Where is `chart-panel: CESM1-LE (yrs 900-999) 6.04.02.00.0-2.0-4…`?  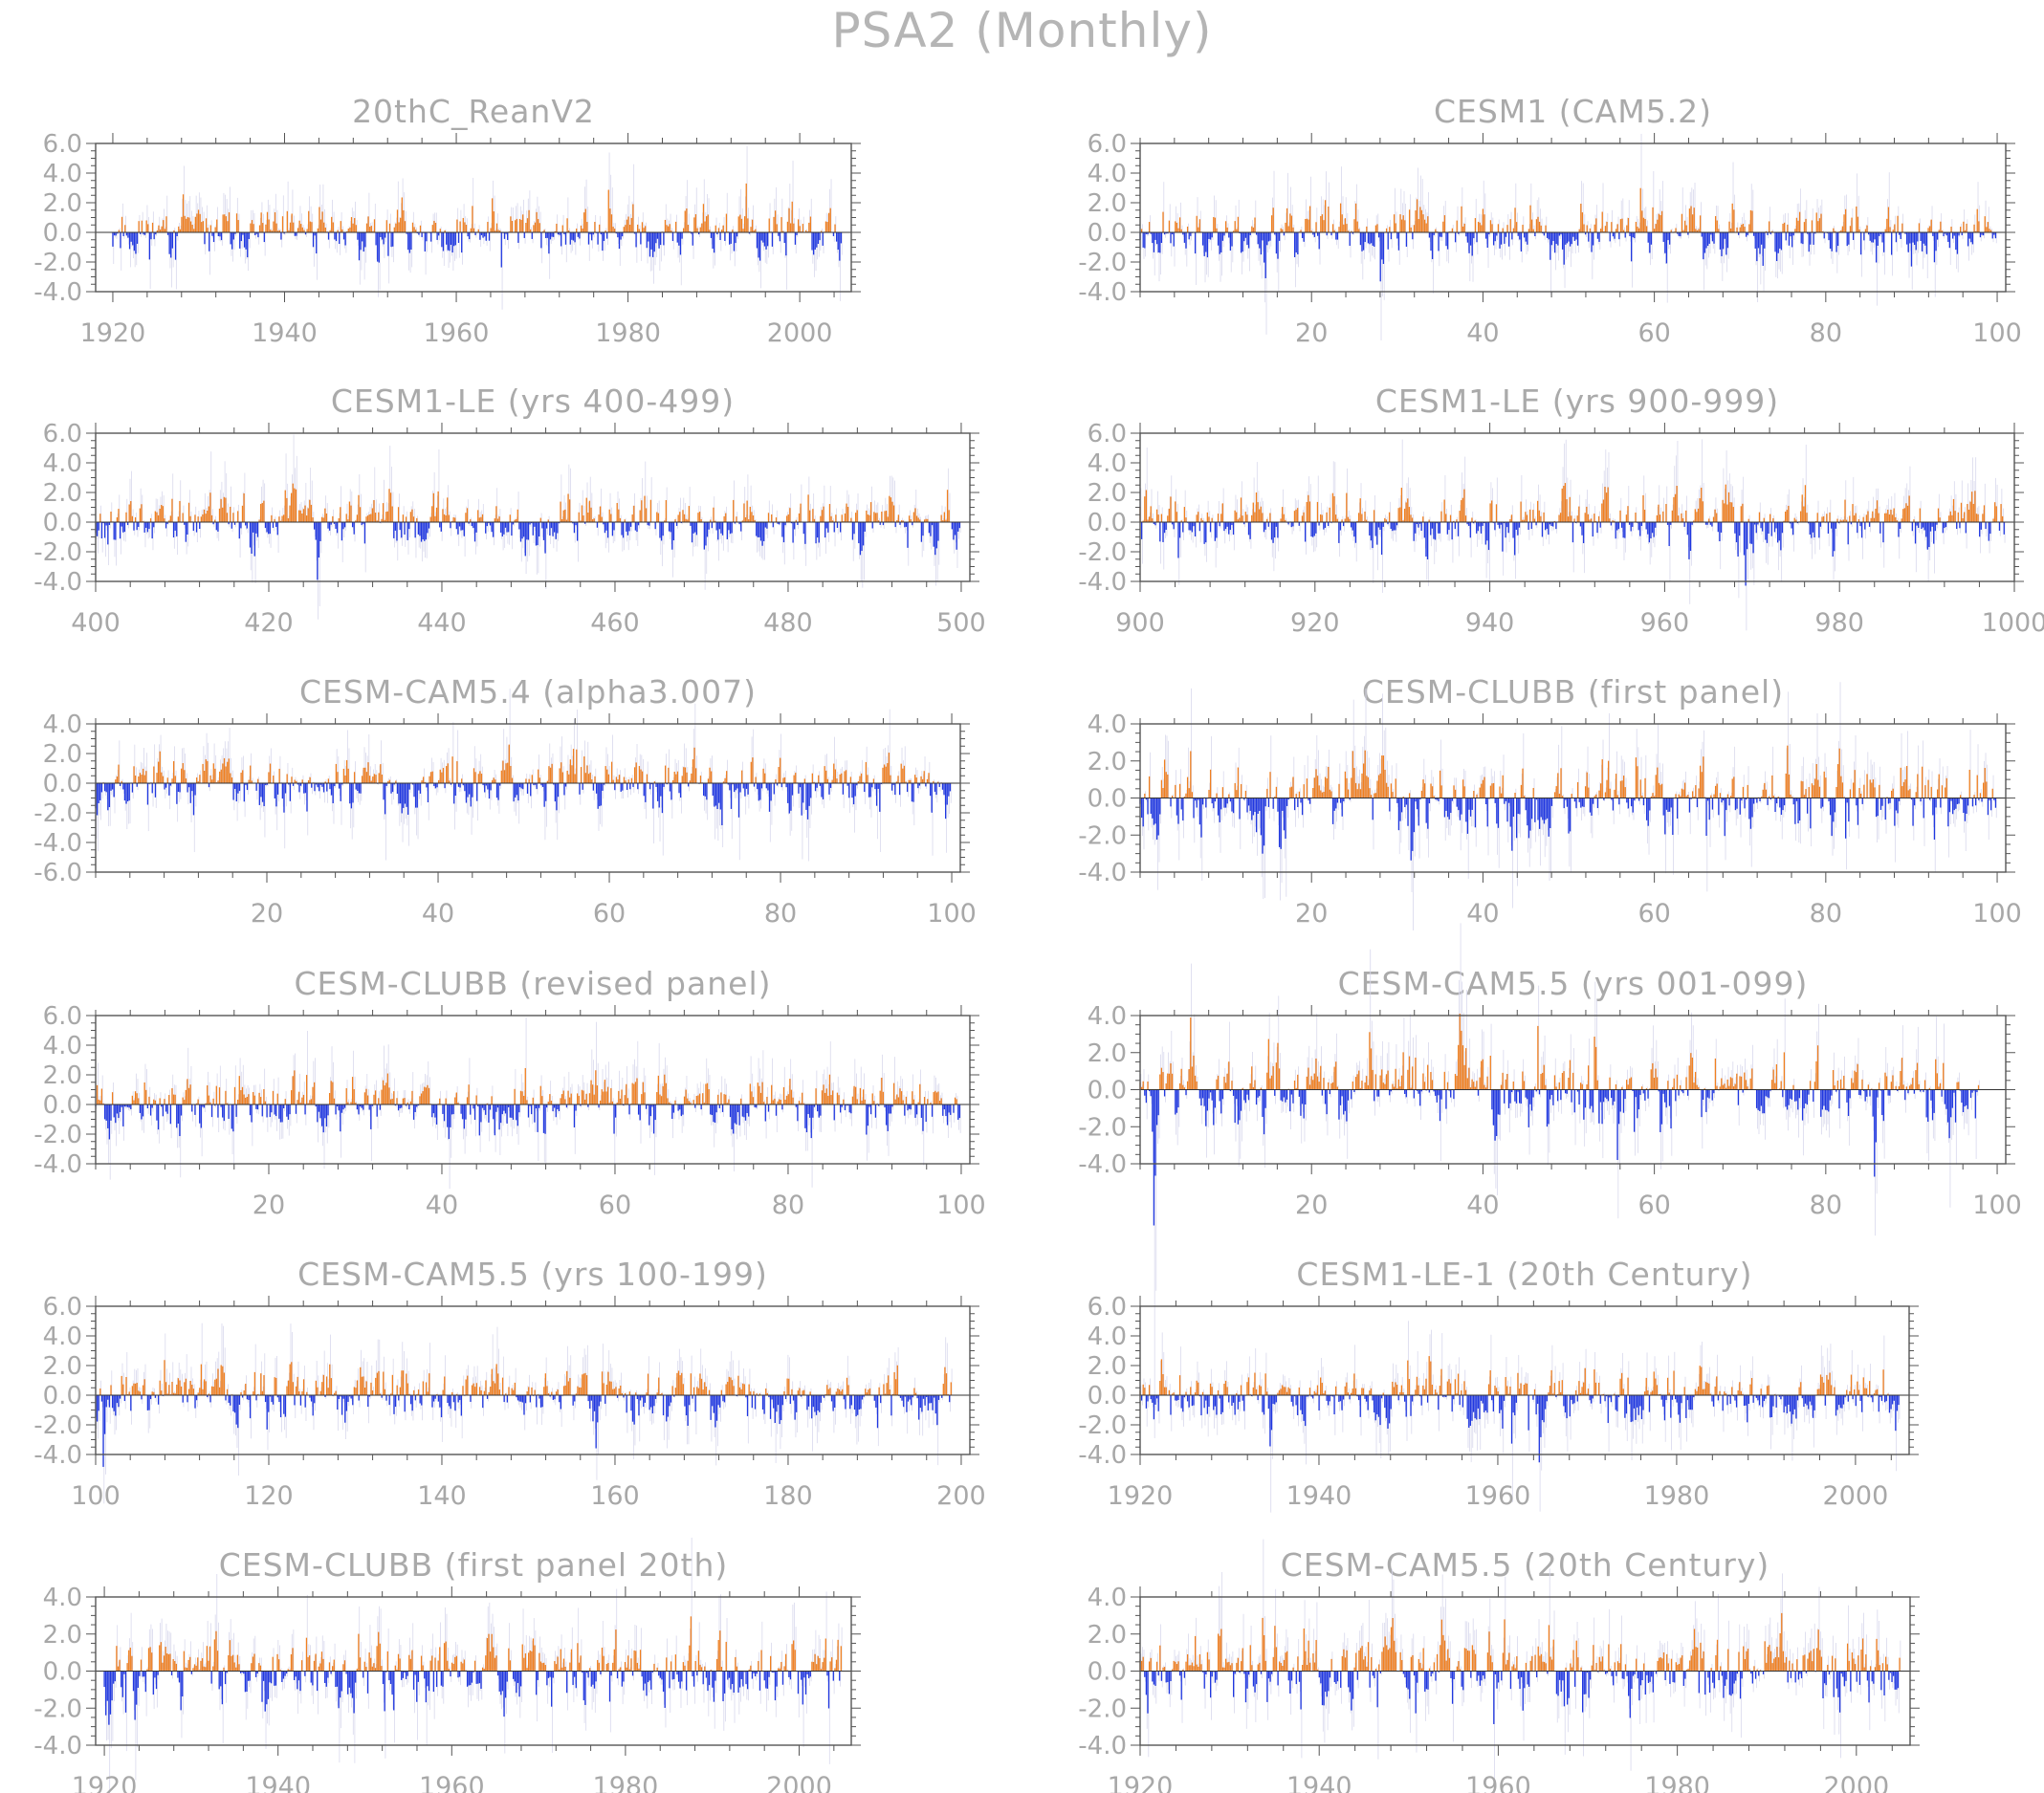 chart-panel: CESM1-LE (yrs 900-999) 6.04.02.00.0-2.0-4… is located at coordinates (1561, 510).